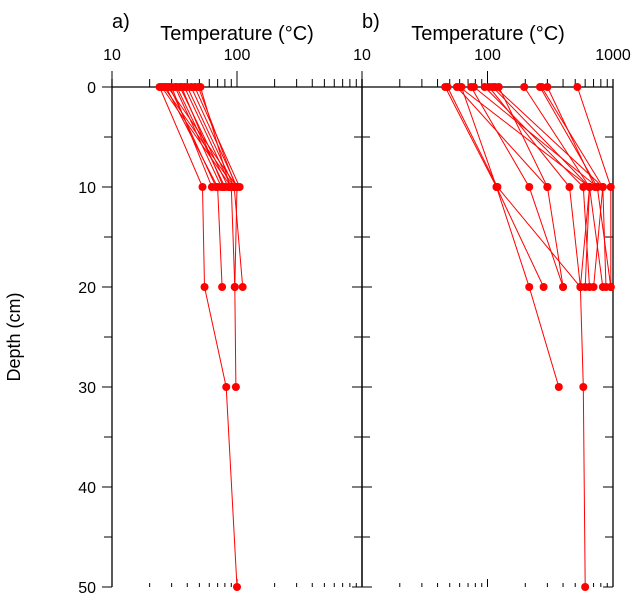 This screenshot has width=640, height=601. What do you see at coordinates (14, 336) in the screenshot?
I see `y-axis-label: Depth (cm)` at bounding box center [14, 336].